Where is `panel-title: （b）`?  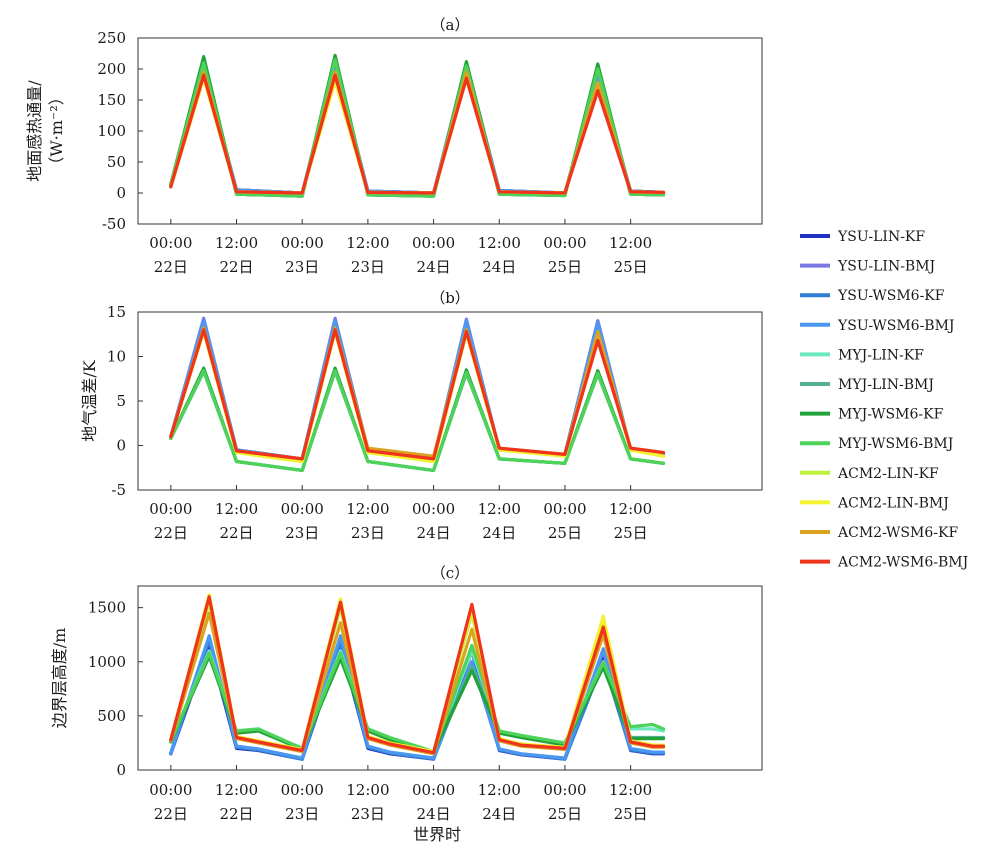 panel-title: （b） is located at coordinates (450, 298).